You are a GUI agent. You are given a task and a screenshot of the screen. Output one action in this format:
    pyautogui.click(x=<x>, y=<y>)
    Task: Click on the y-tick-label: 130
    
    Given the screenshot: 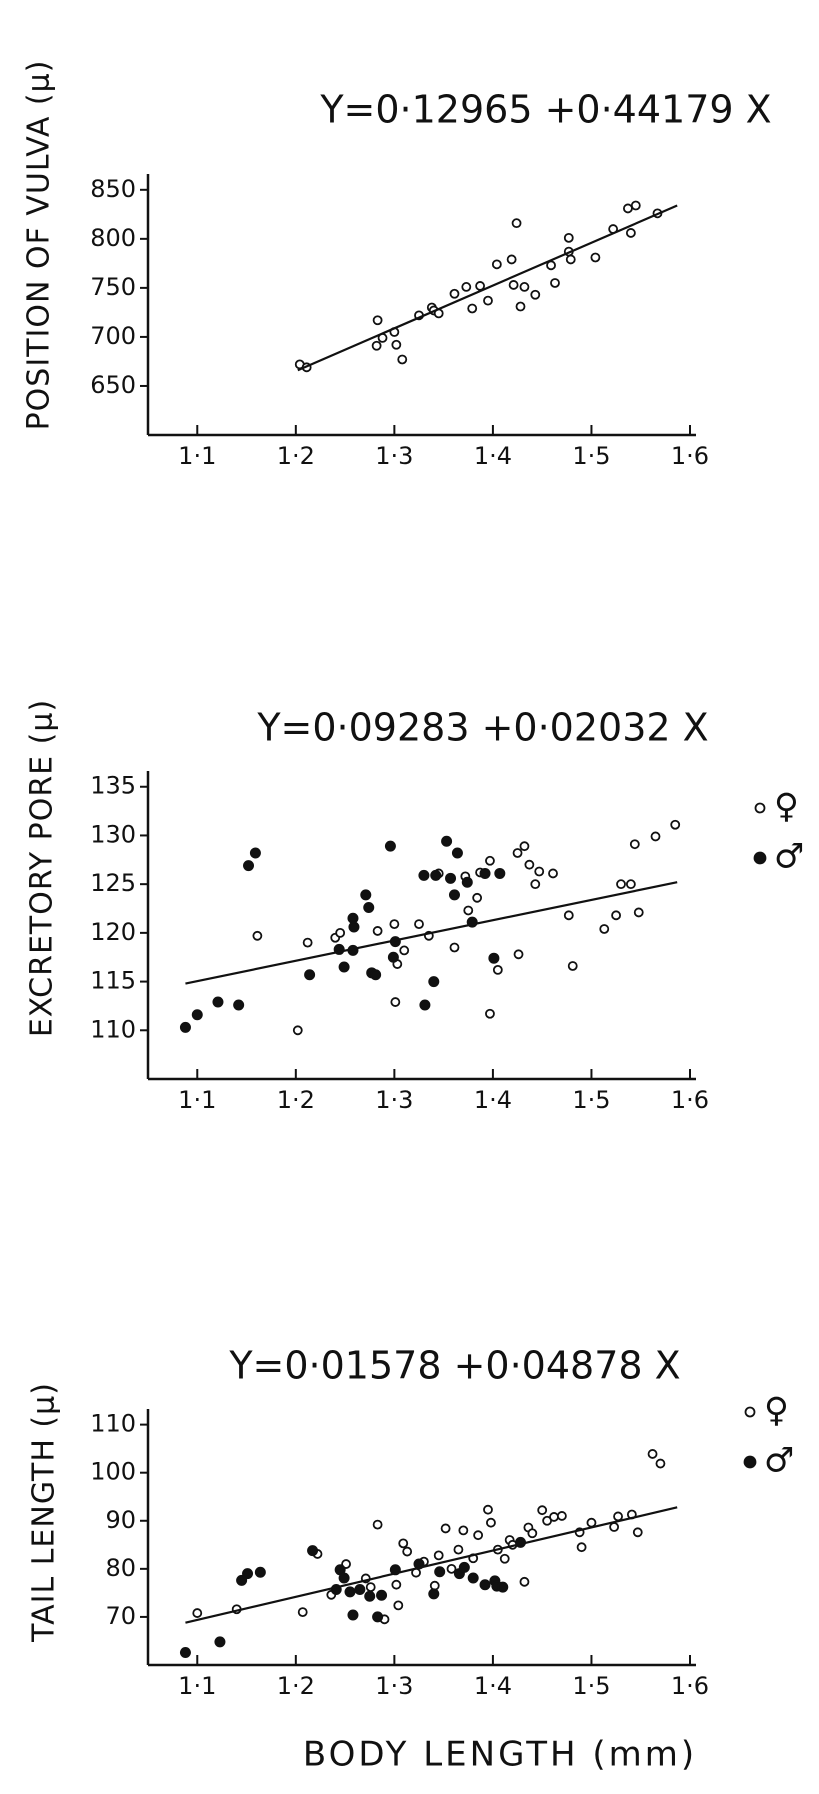 What is the action you would take?
    pyautogui.click(x=113, y=834)
    